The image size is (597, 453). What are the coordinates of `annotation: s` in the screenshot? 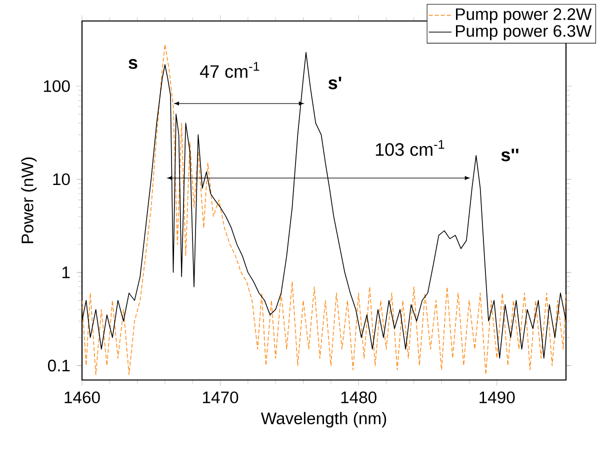 It's located at (133, 64).